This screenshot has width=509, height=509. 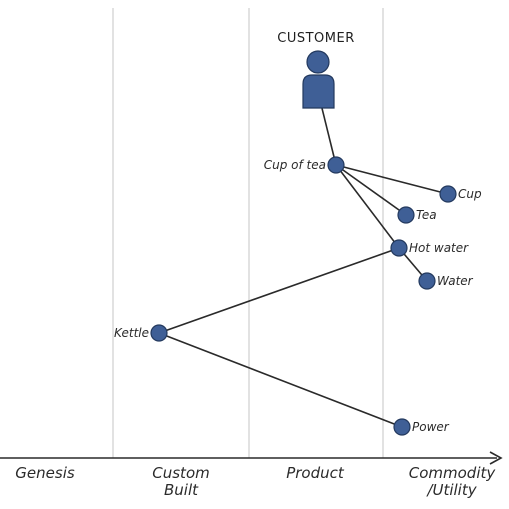 I want to click on node-kettle, so click(x=159, y=333).